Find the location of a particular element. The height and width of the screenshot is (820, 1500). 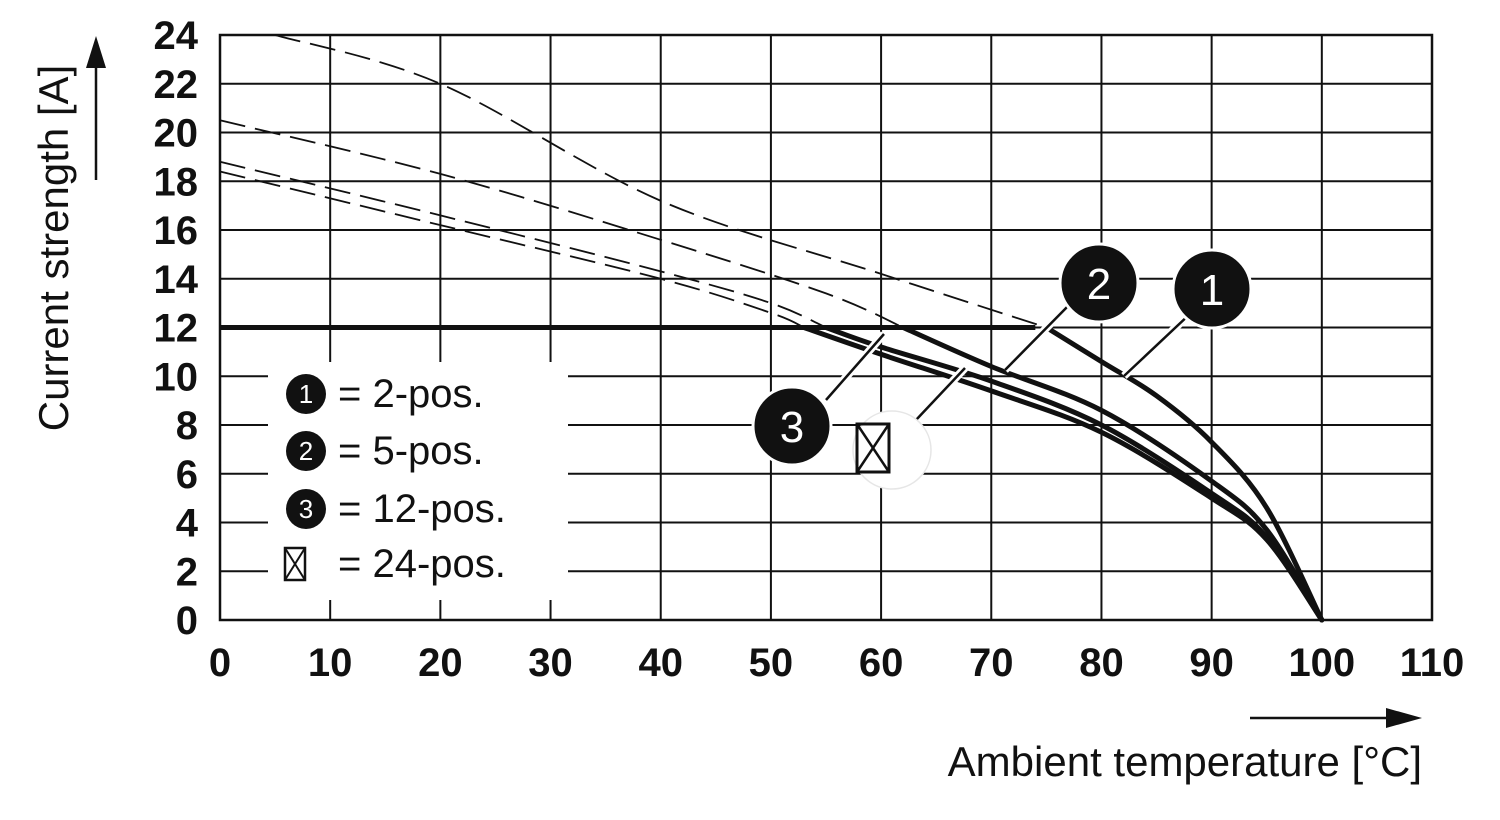

x-tick-20: 20 is located at coordinates (440, 663).